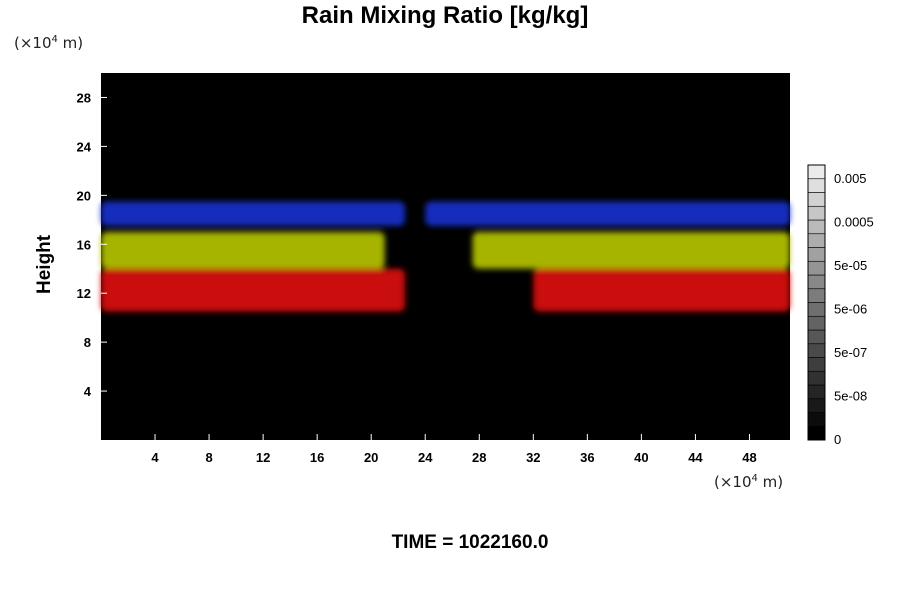 The image size is (900, 600). Describe the element at coordinates (87, 342) in the screenshot. I see `y-tick-label: 8` at that location.